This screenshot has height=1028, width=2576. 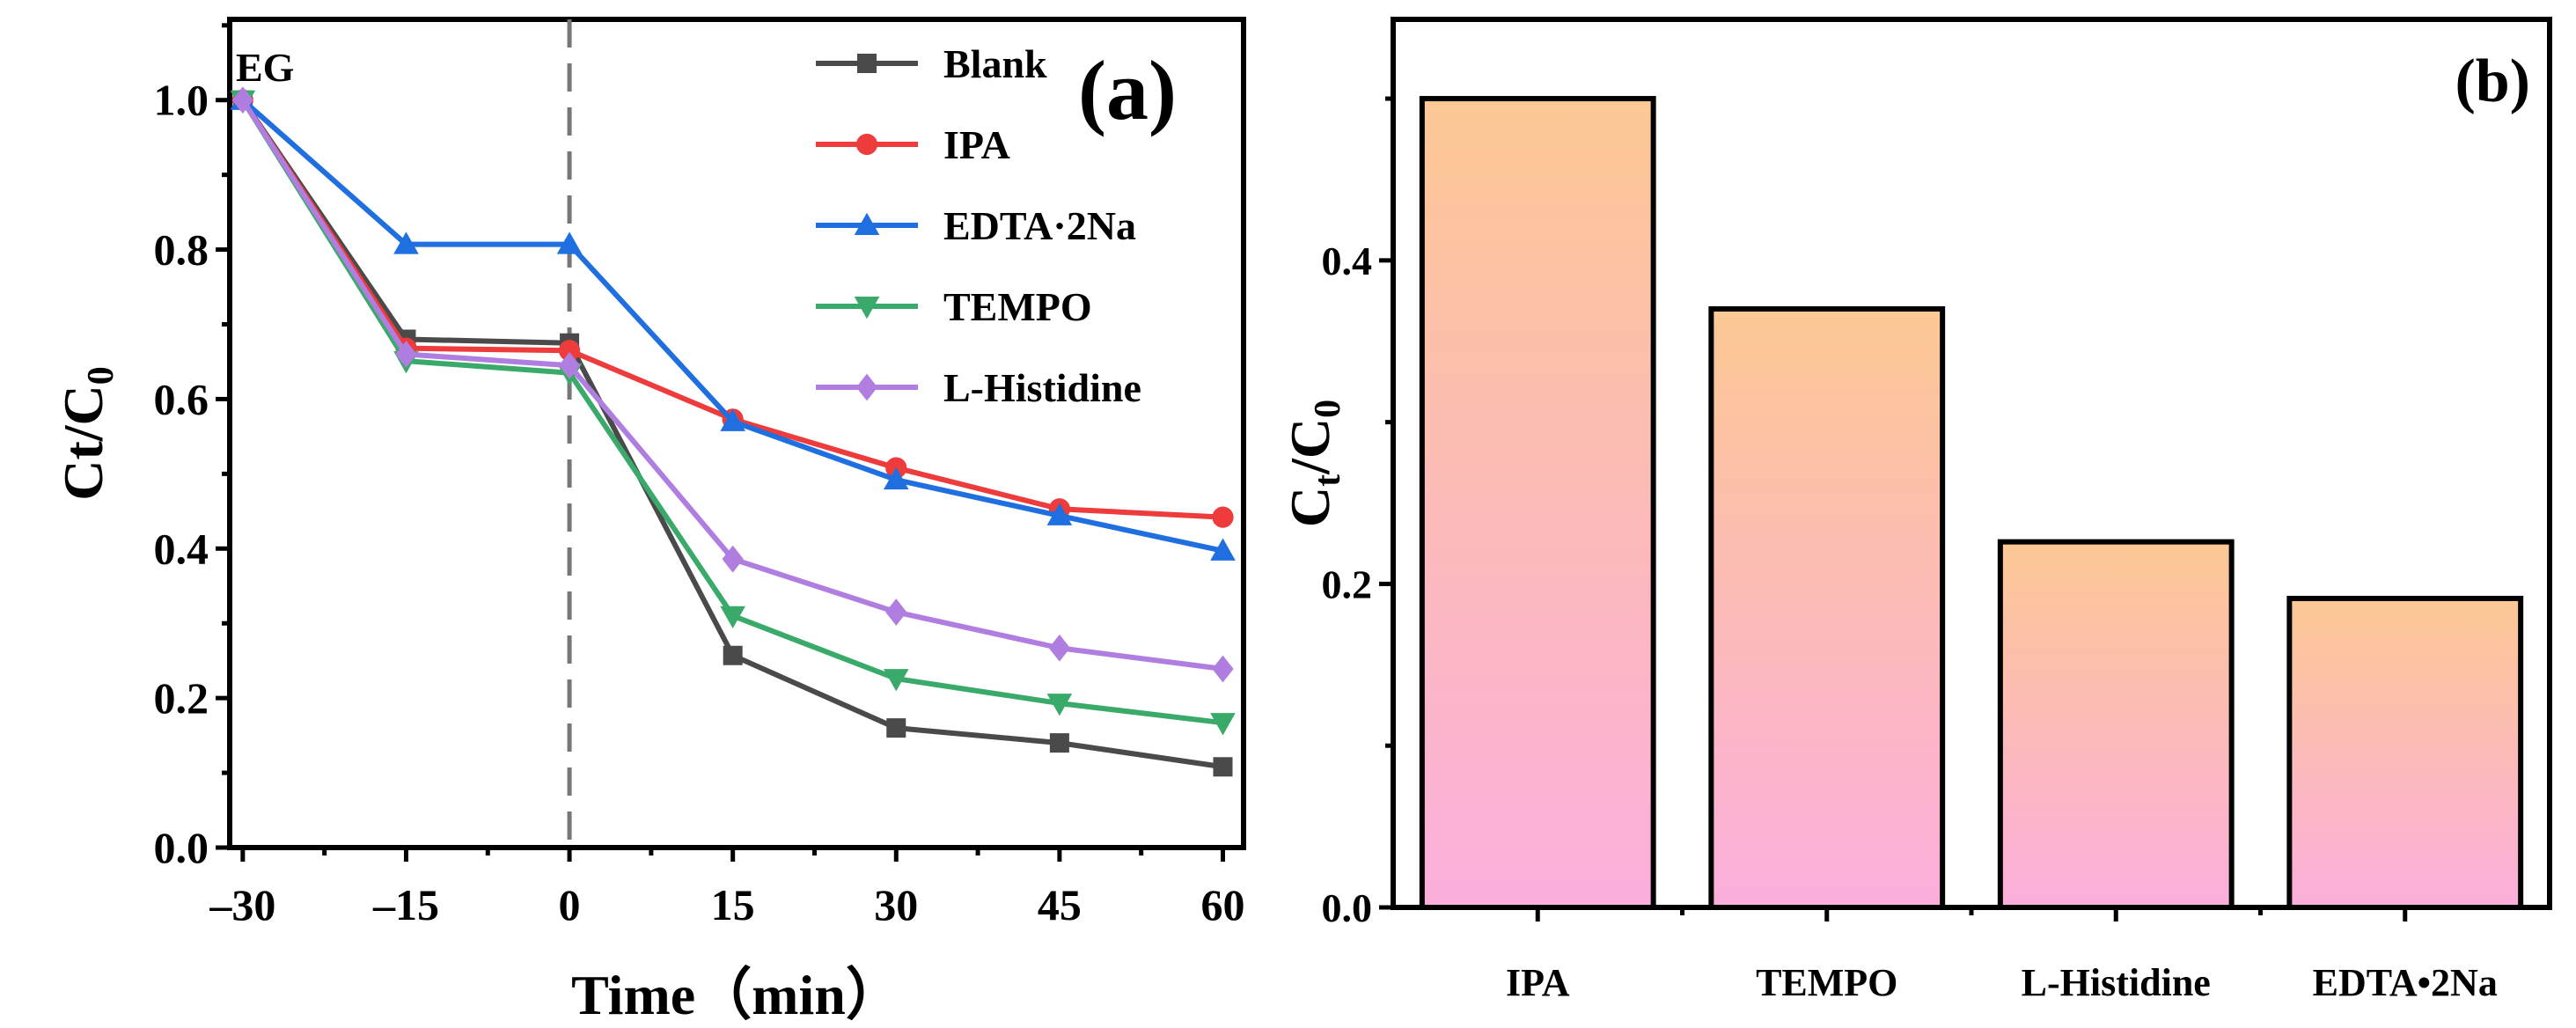 What do you see at coordinates (1827, 607) in the screenshot?
I see `bar-tempo` at bounding box center [1827, 607].